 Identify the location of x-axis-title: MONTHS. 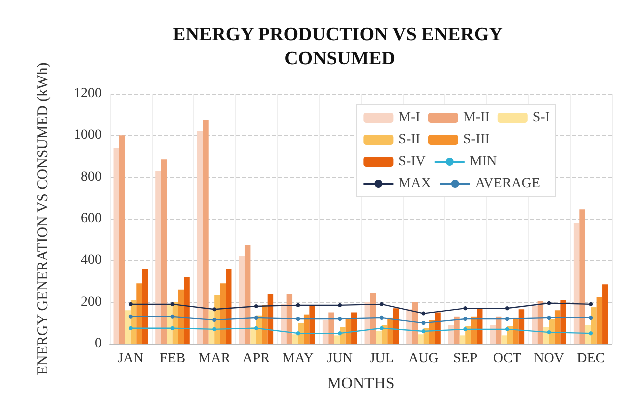
(361, 384).